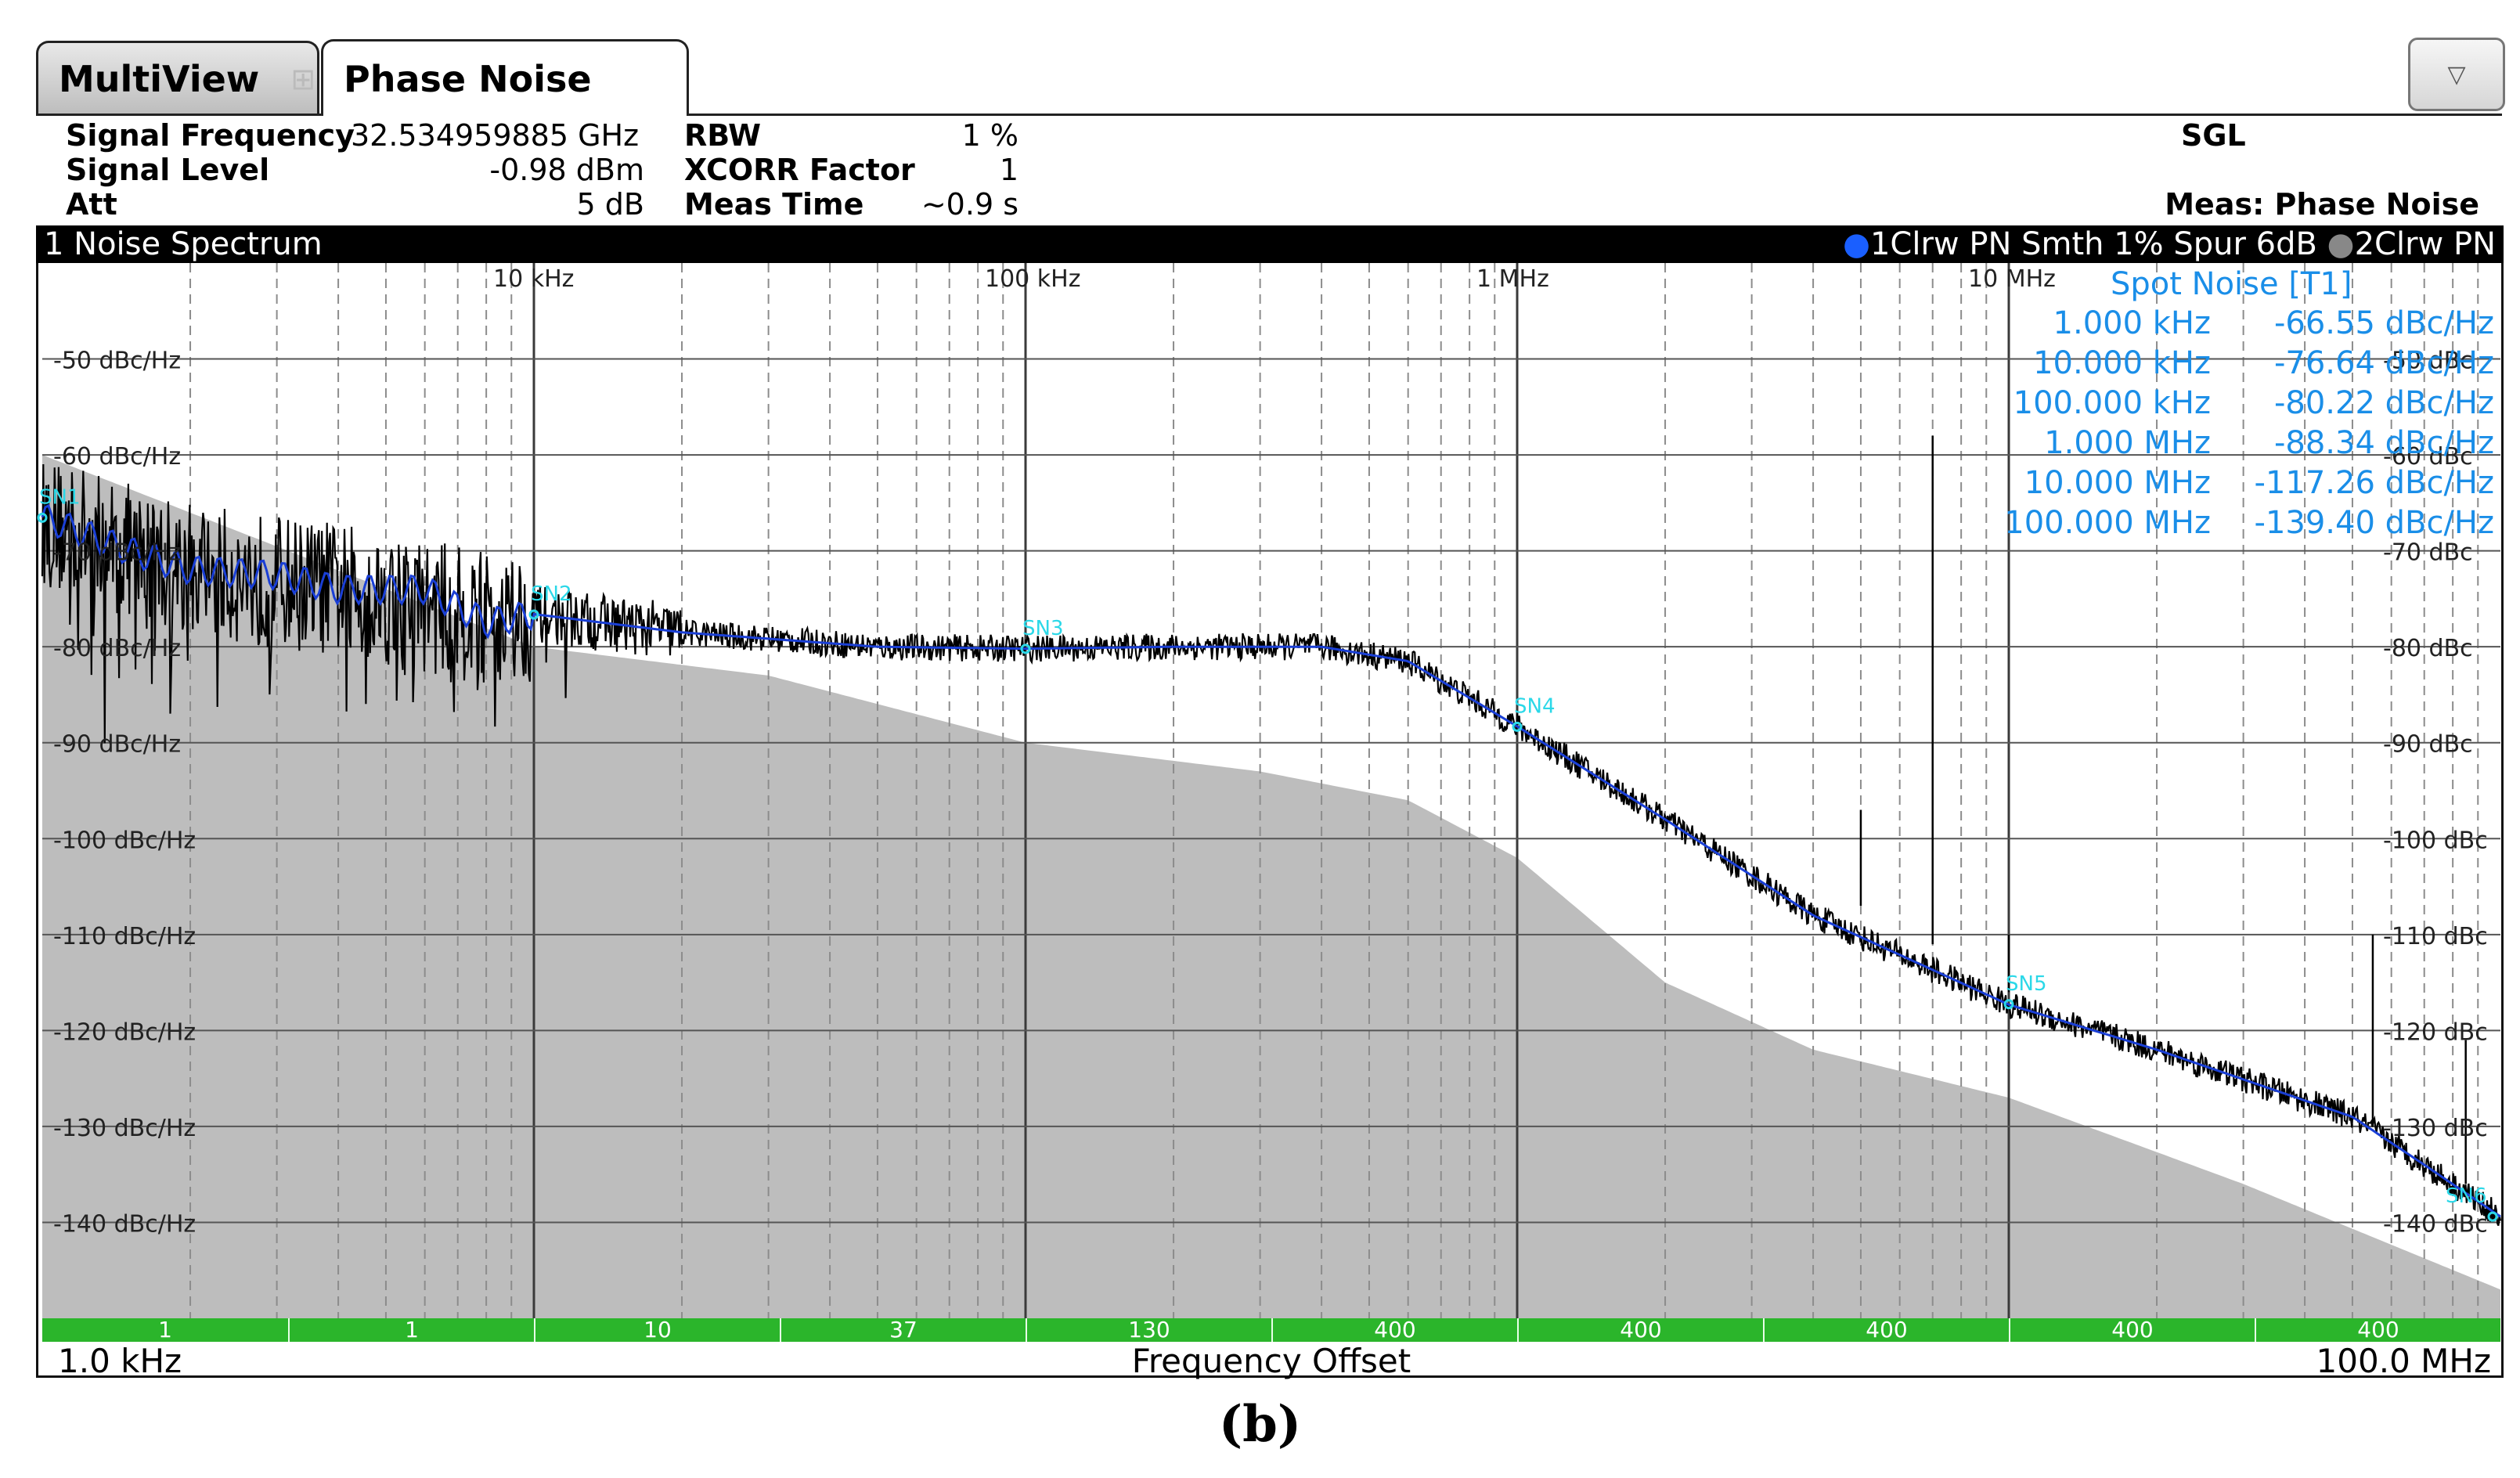  What do you see at coordinates (117, 745) in the screenshot?
I see `y-tick-label-left: -90 dBc/Hz` at bounding box center [117, 745].